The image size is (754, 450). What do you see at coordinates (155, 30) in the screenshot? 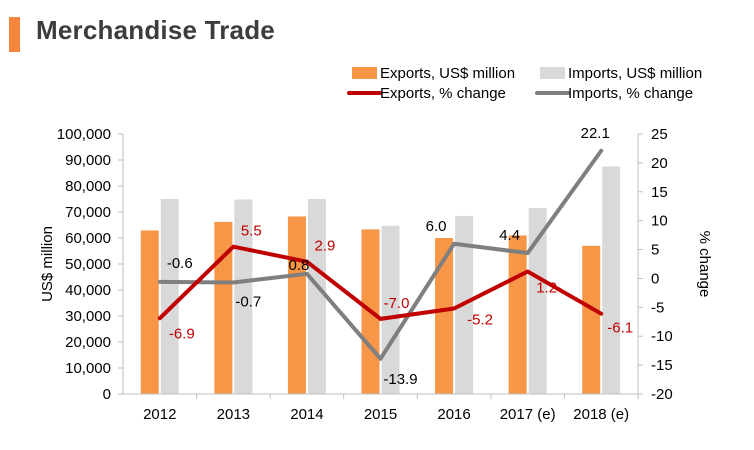
I see `page-title: Merchandise Trade` at bounding box center [155, 30].